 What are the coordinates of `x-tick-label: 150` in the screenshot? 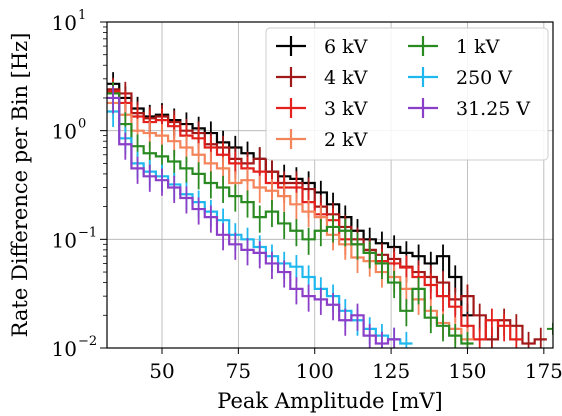 It's located at (467, 371).